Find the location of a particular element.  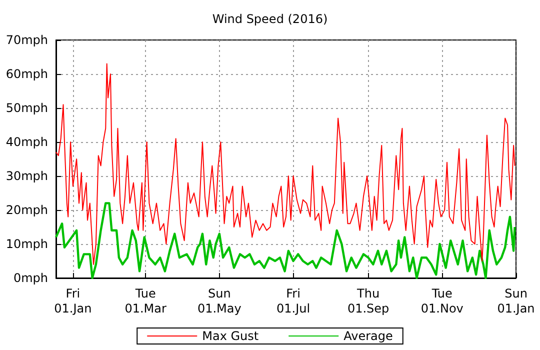

legend-label: Max Gust is located at coordinates (230, 336).